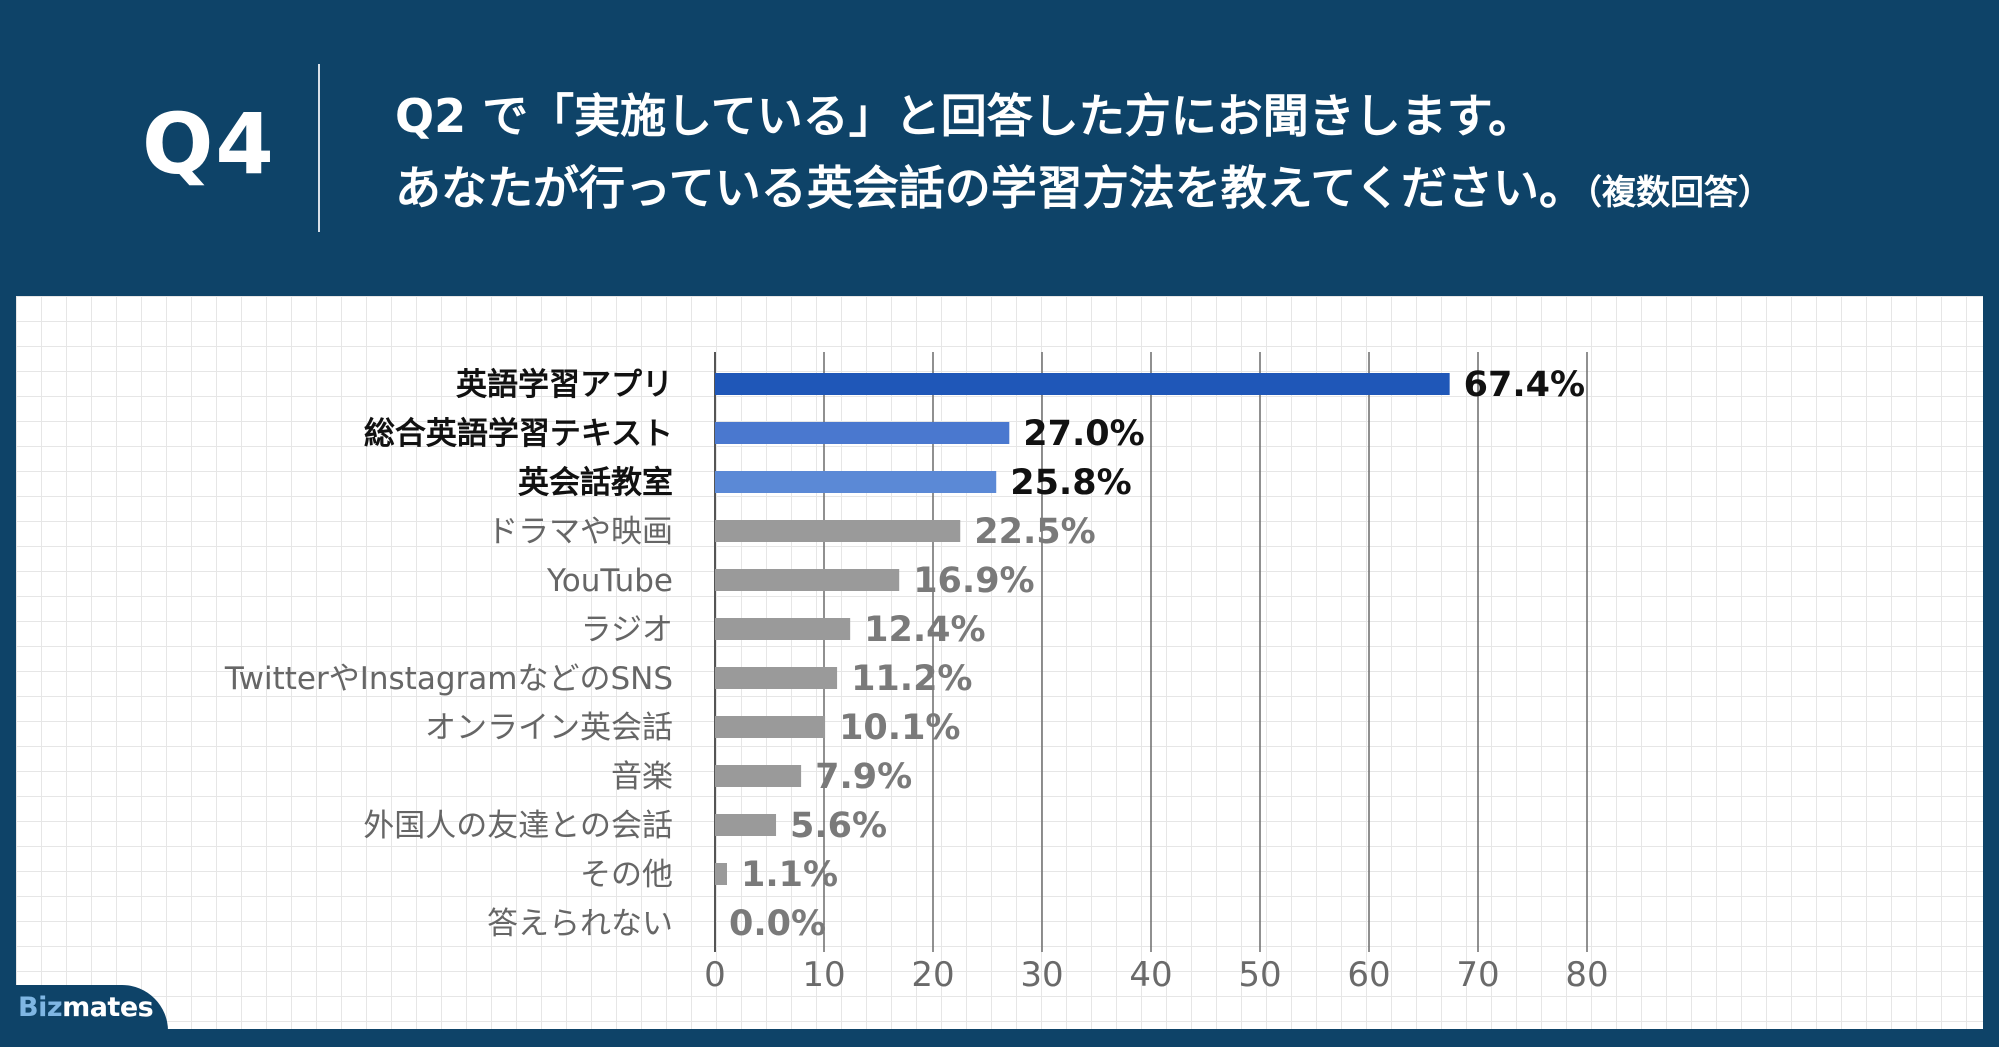 Image resolution: width=1999 pixels, height=1047 pixels. I want to click on value-label: 27.0%, so click(1083, 434).